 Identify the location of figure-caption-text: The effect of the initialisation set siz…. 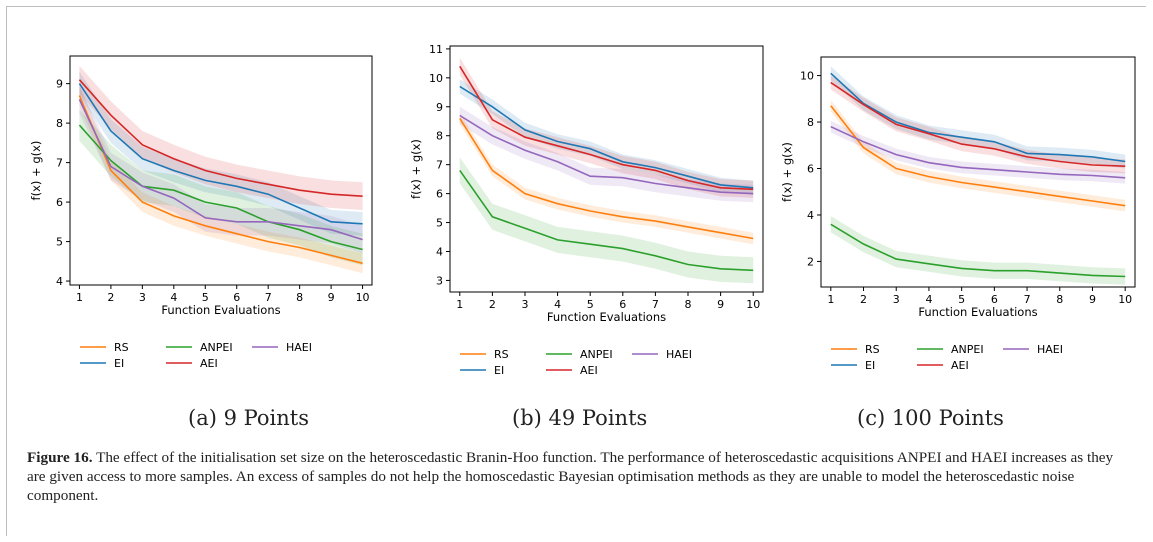
(570, 476).